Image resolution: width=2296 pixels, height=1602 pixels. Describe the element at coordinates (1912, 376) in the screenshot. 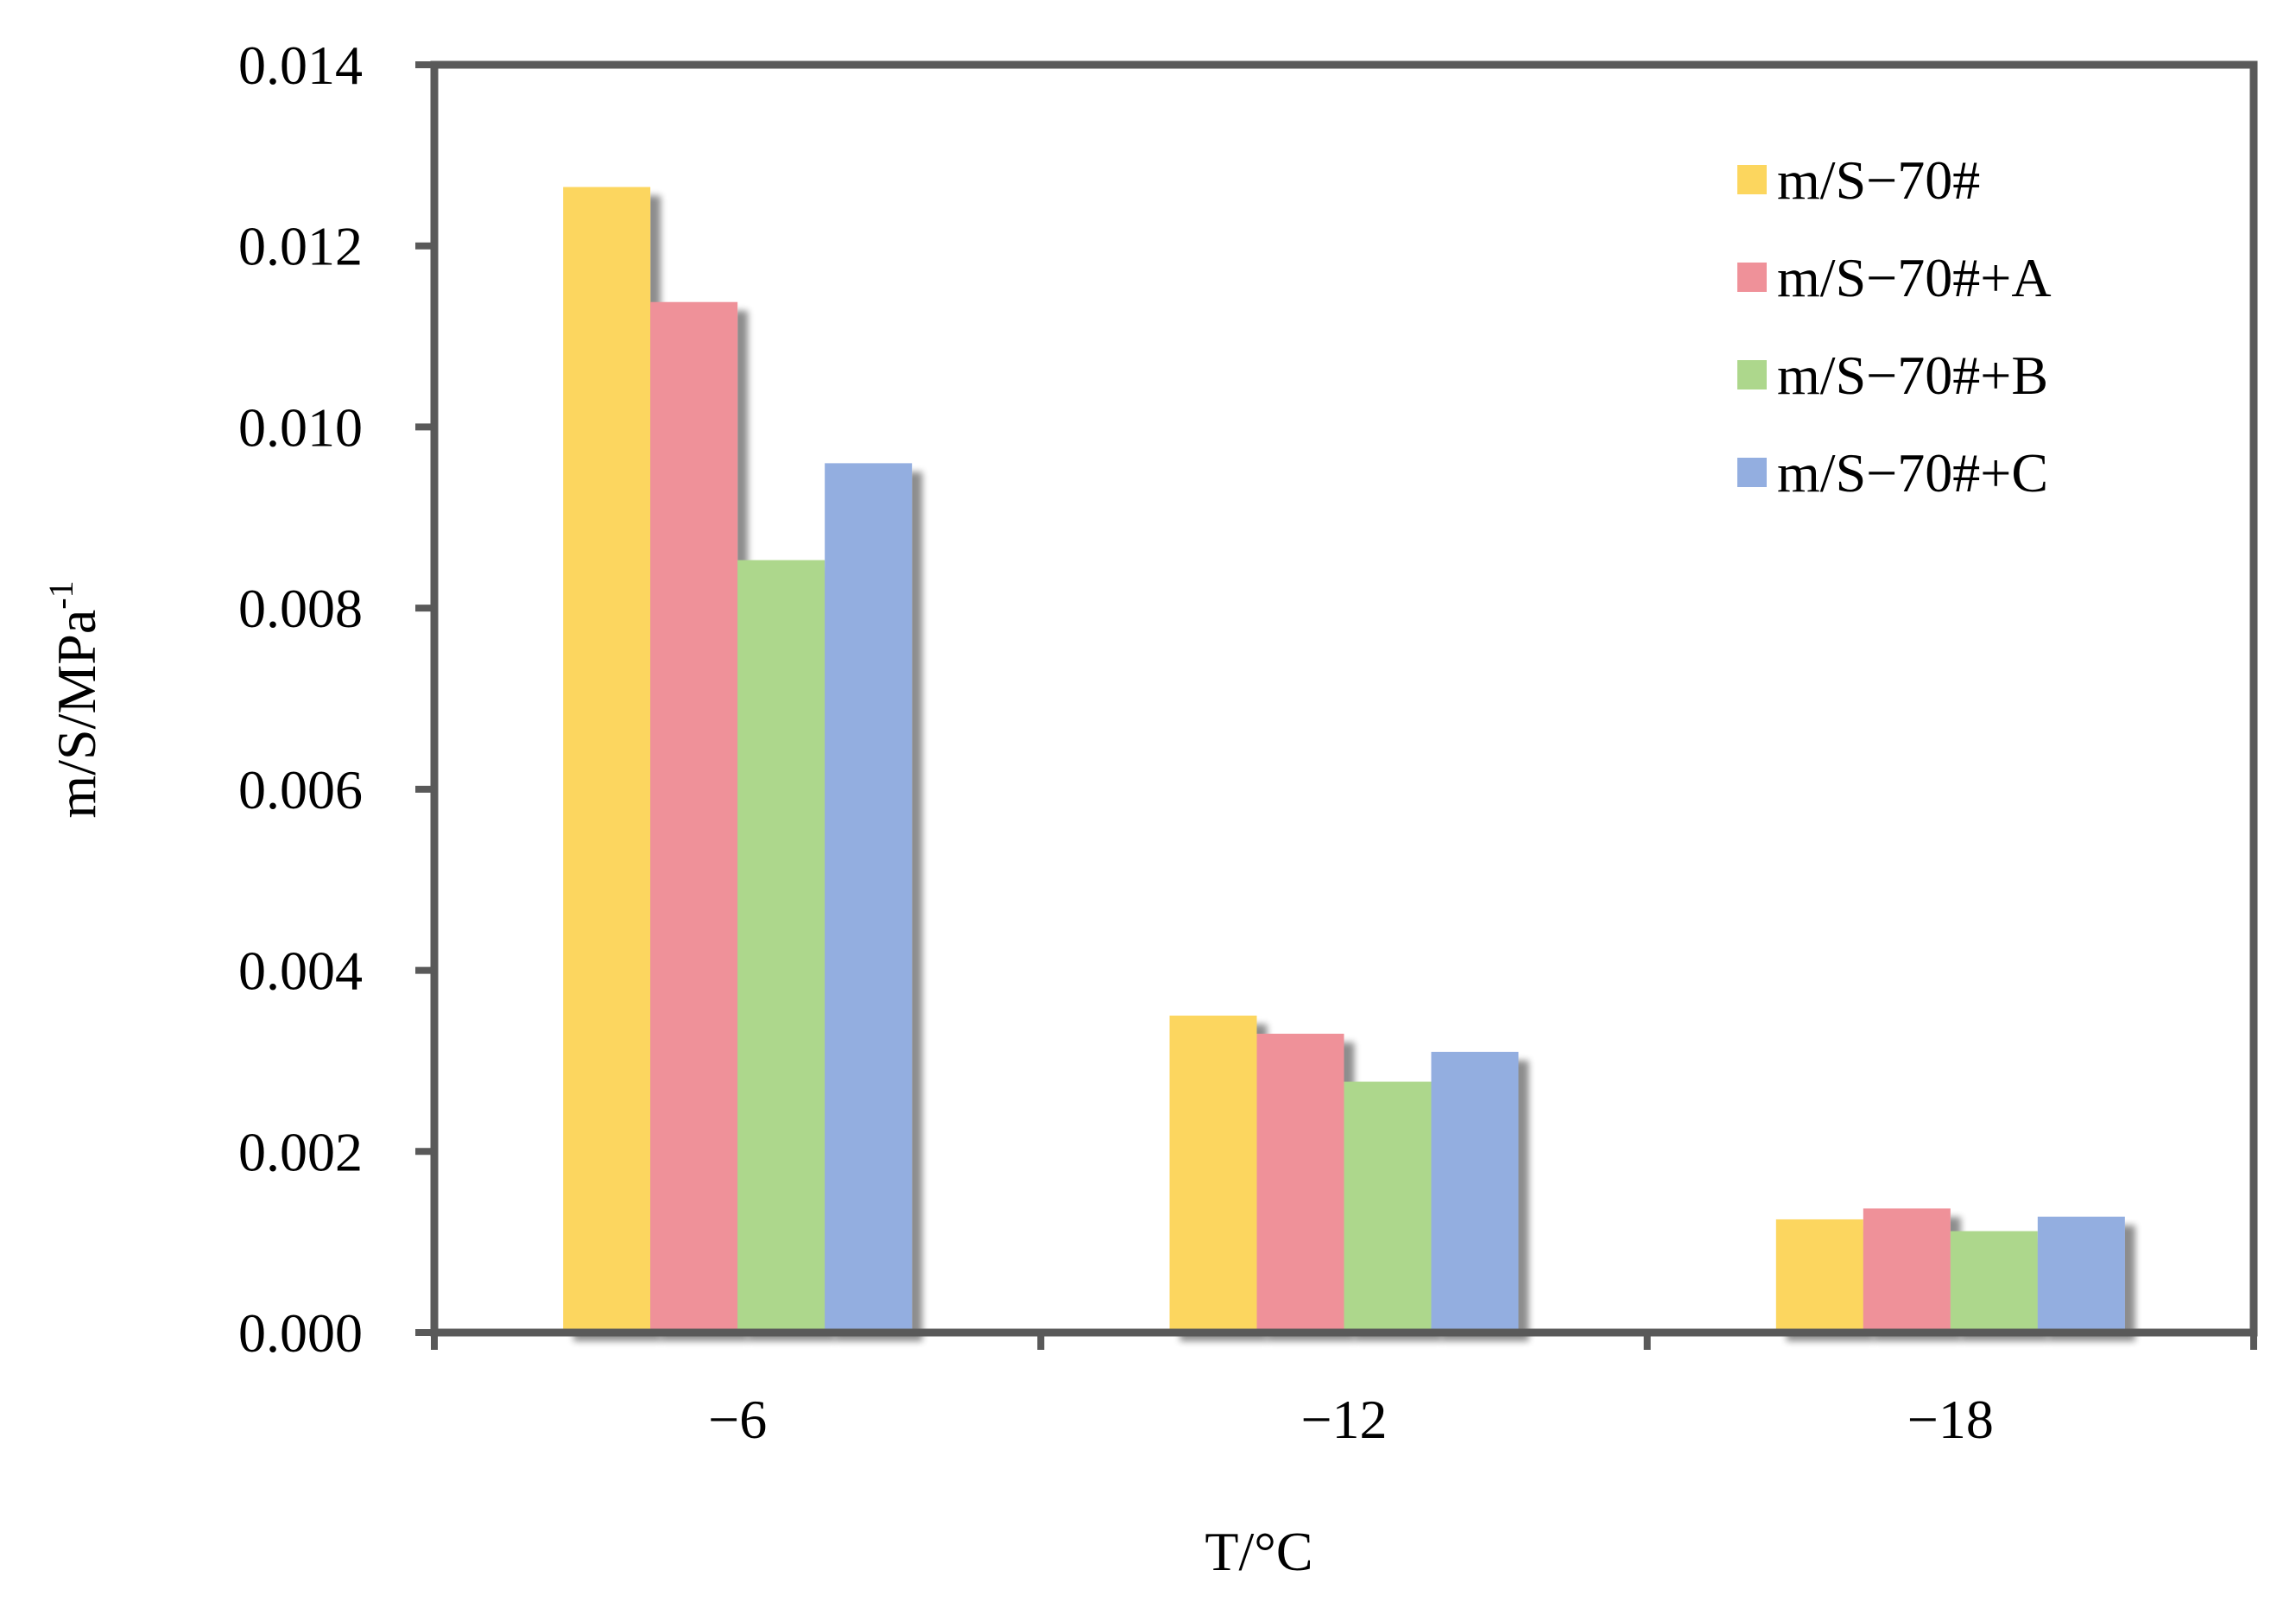

I see `legend-label: m/S−70#+B` at that location.